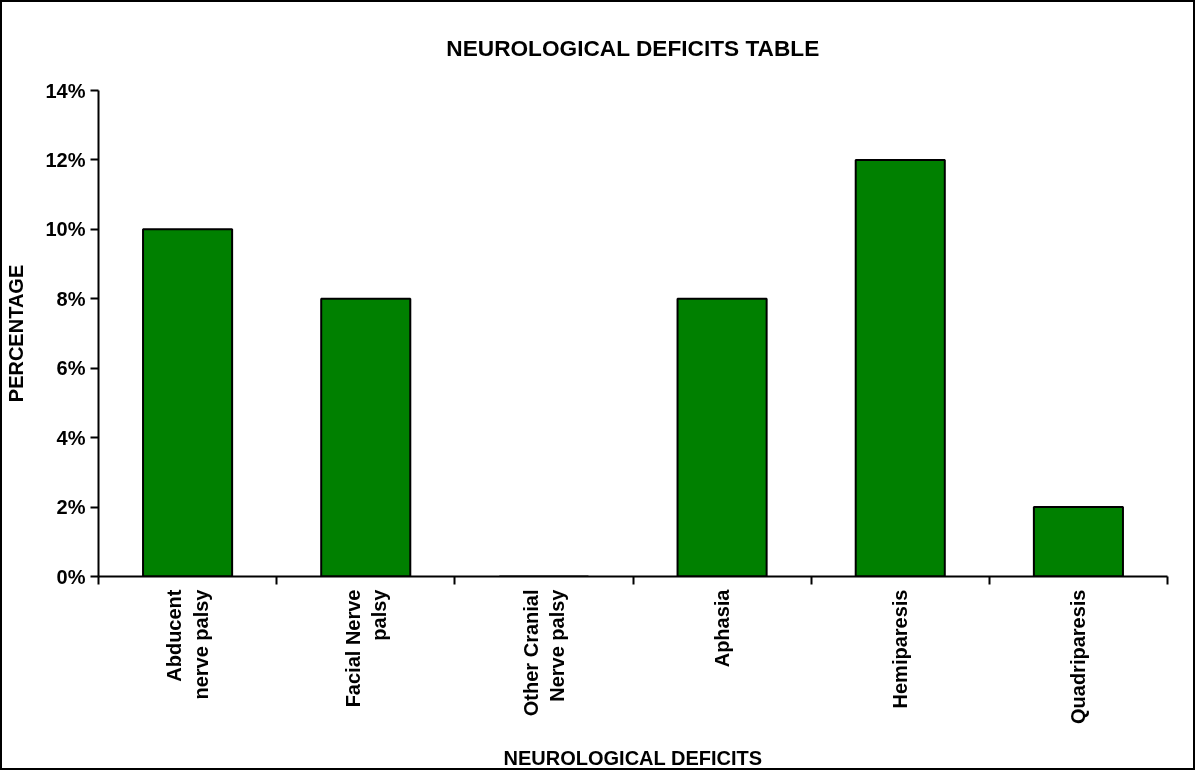 The width and height of the screenshot is (1201, 776). I want to click on y-tick-label: 6%, so click(71, 368).